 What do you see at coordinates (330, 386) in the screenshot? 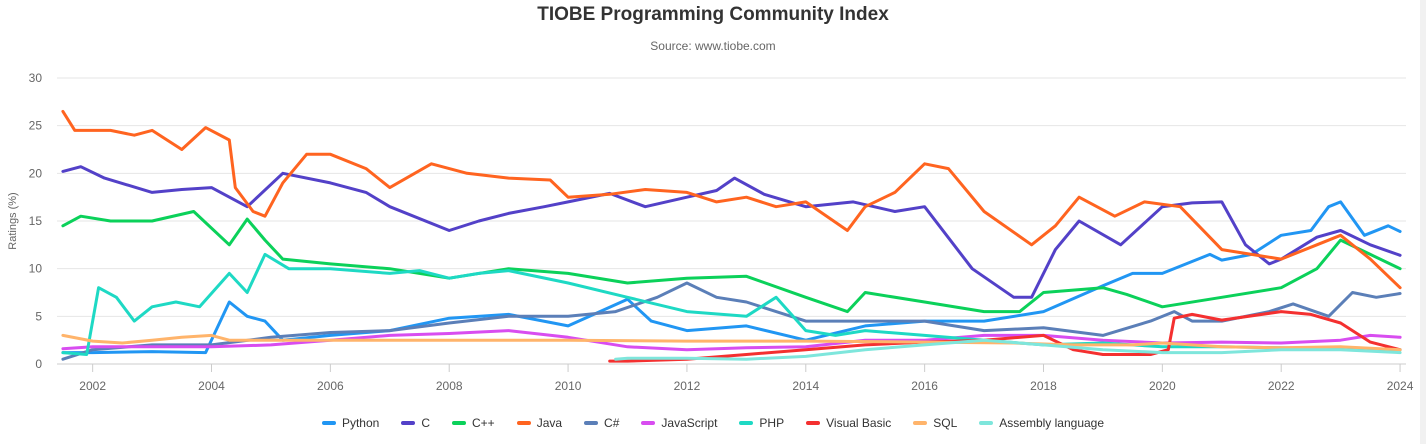
I see `x-tick-label: 2006` at bounding box center [330, 386].